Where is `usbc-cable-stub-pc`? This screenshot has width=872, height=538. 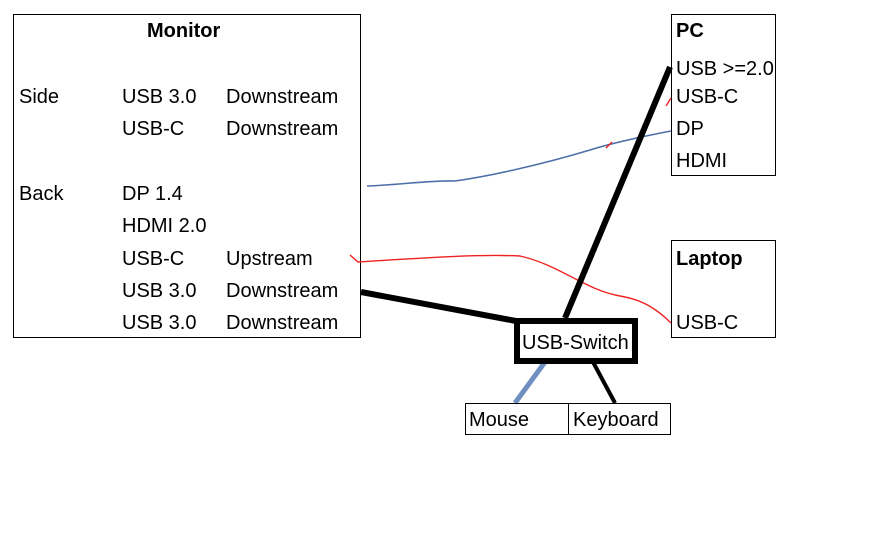
usbc-cable-stub-pc is located at coordinates (668, 102).